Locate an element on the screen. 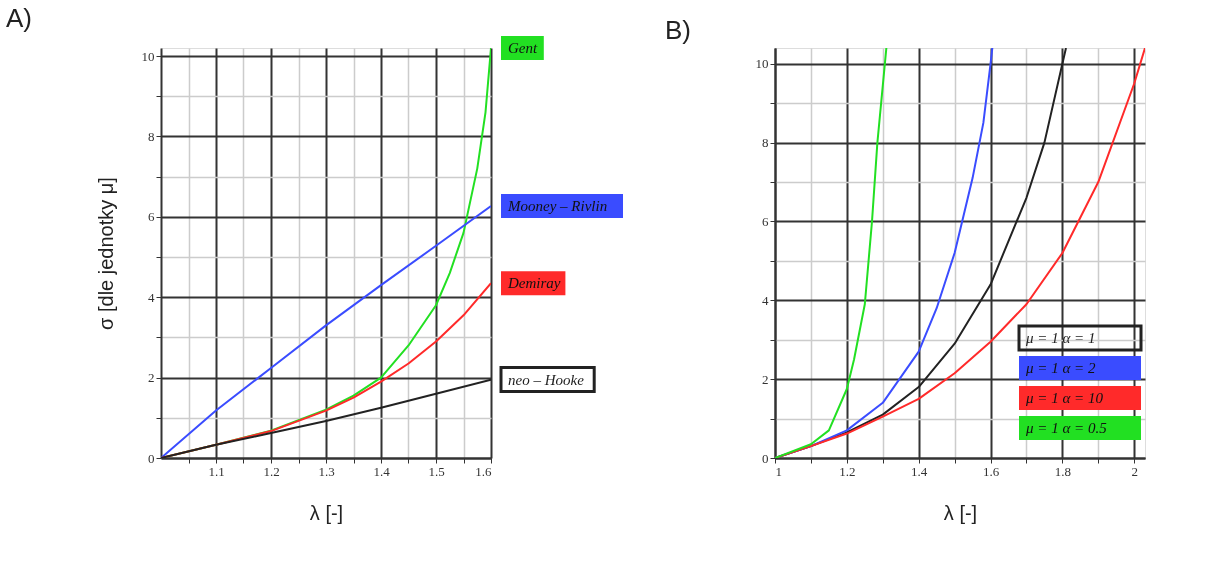  x-tick-label: 1.3 is located at coordinates (326, 471).